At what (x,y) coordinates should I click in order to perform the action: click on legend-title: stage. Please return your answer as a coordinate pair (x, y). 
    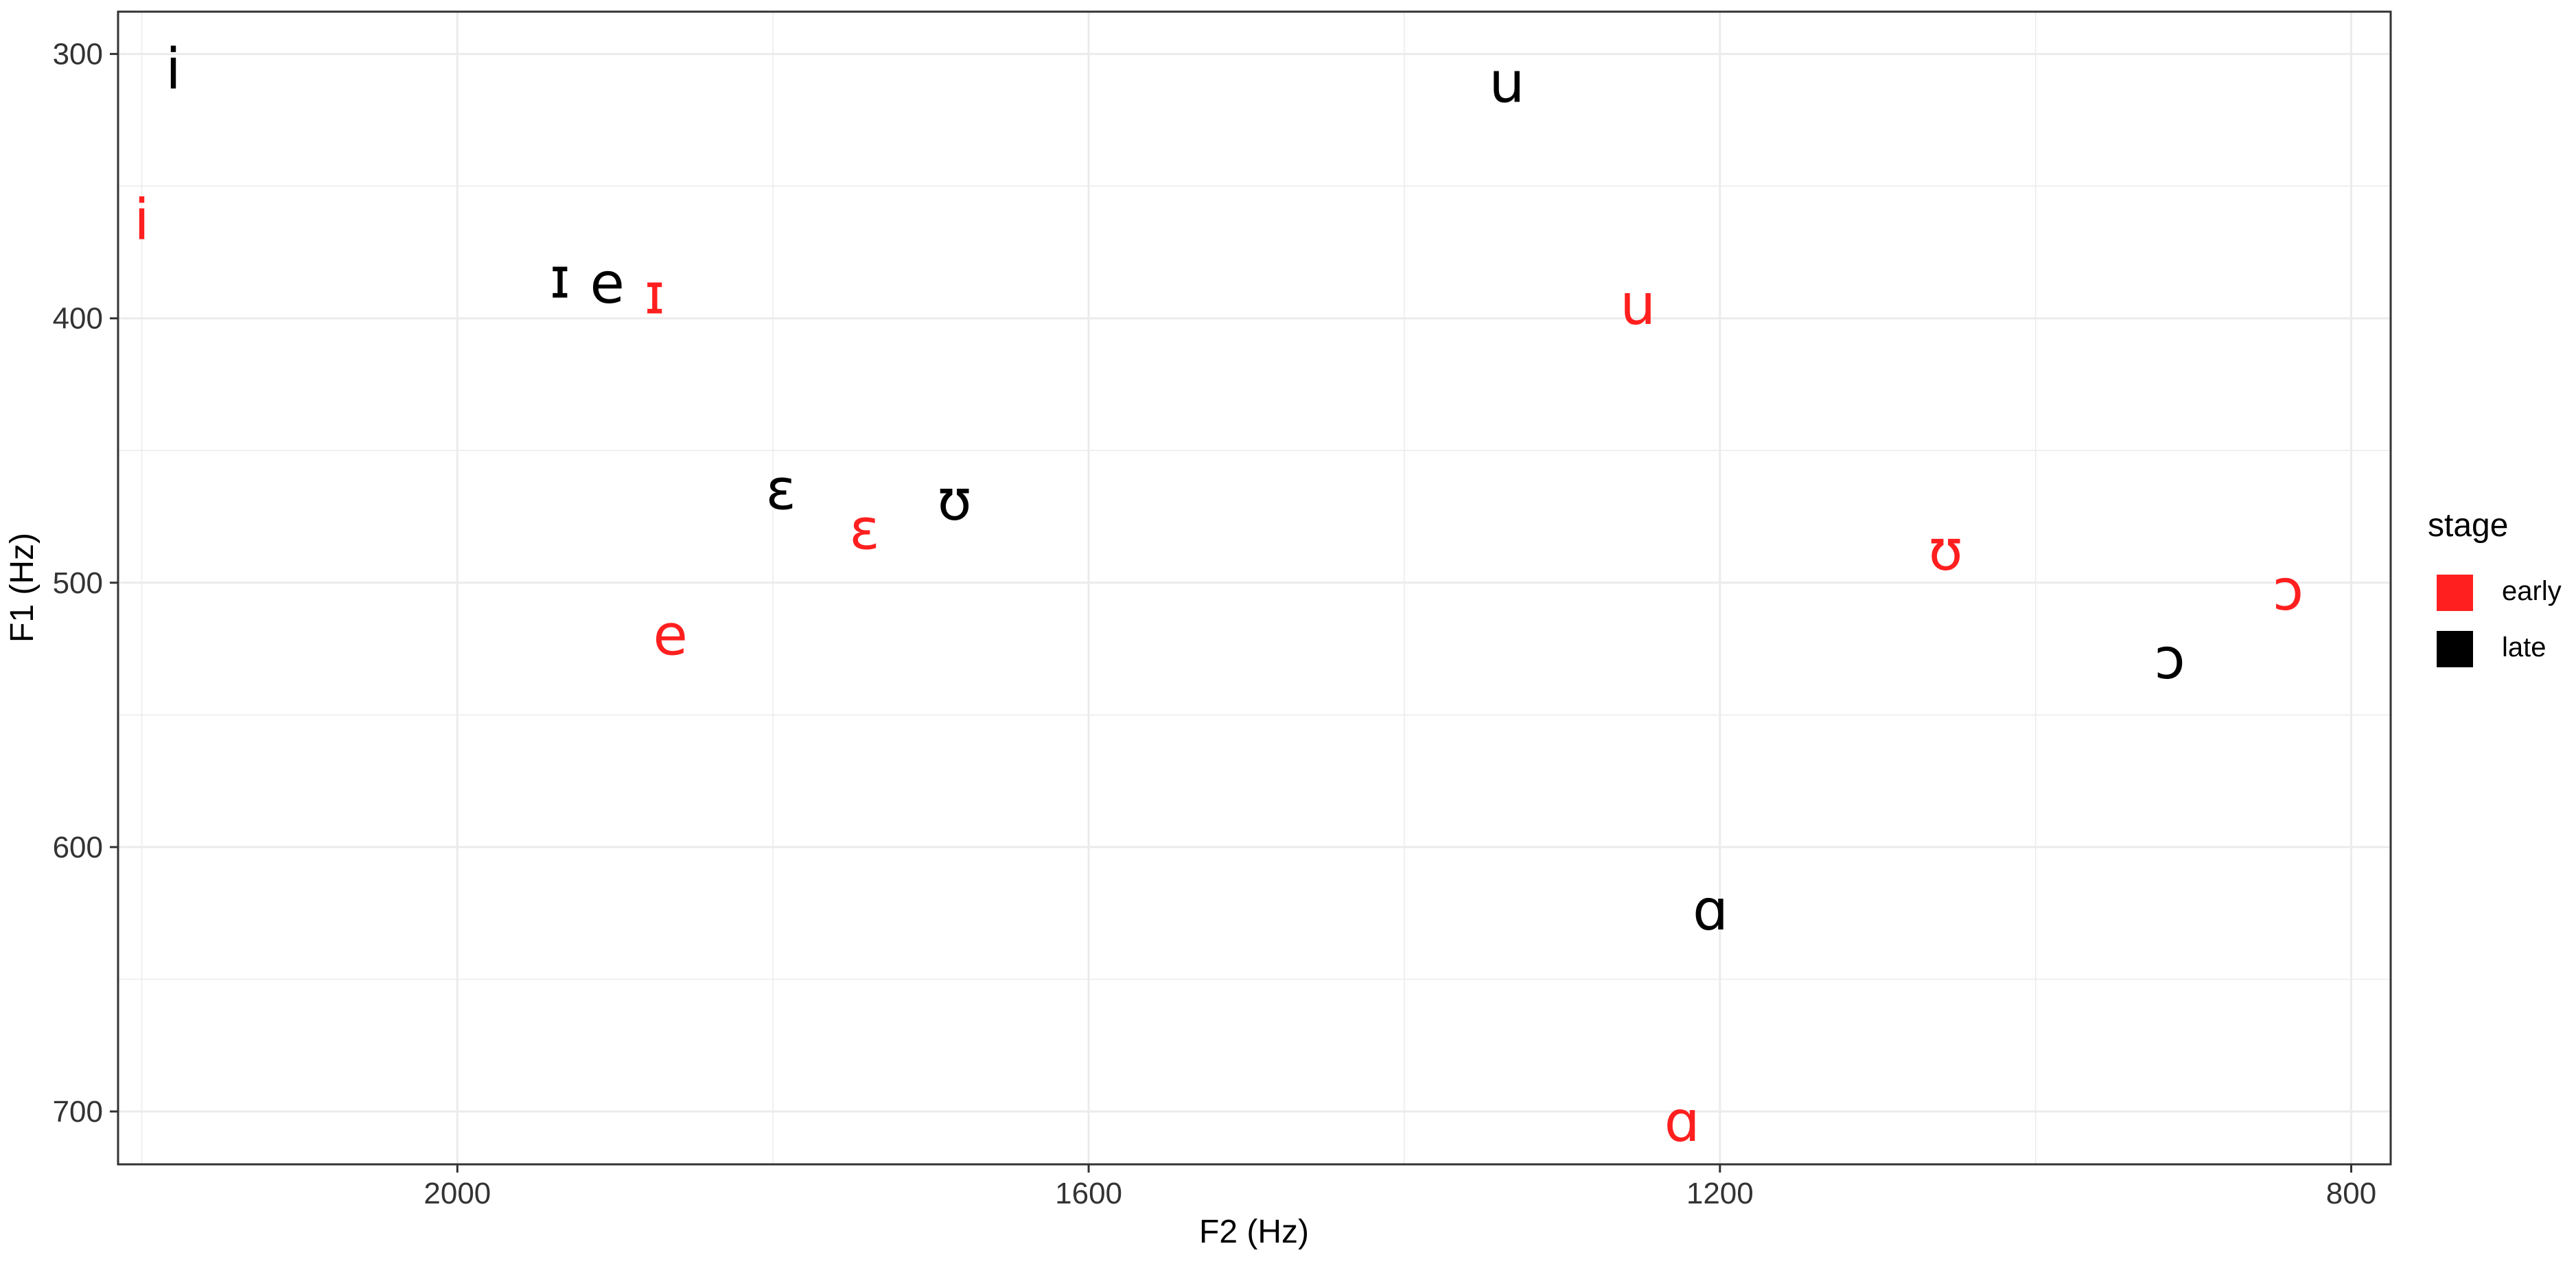
    Looking at the image, I should click on (2468, 525).